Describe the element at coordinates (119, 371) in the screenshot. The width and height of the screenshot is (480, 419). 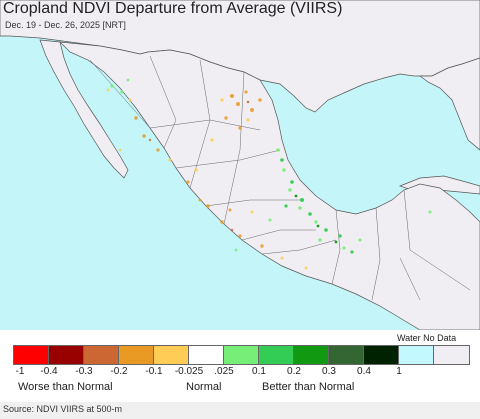
I see `legend-tick-label: -0.2` at that location.